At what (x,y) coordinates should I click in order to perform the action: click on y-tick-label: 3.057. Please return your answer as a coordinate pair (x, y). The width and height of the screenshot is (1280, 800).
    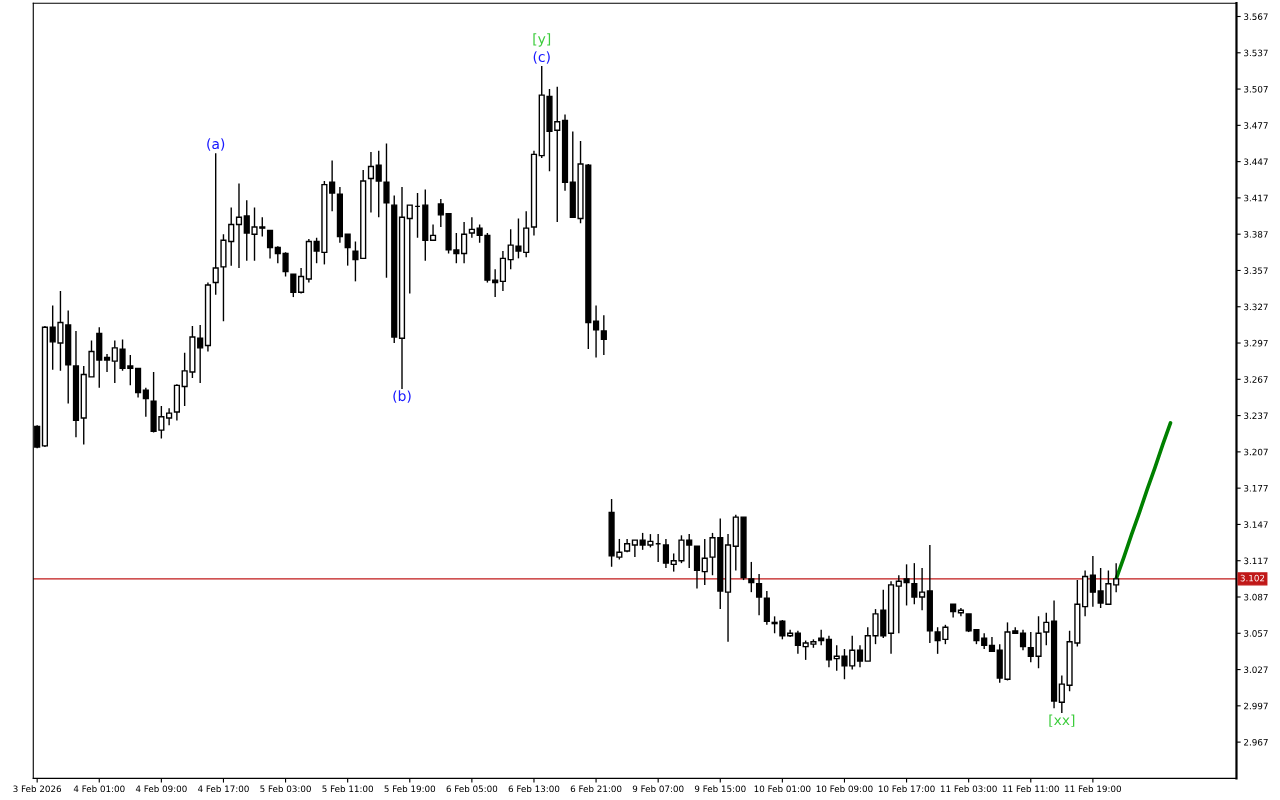
    Looking at the image, I should click on (1256, 633).